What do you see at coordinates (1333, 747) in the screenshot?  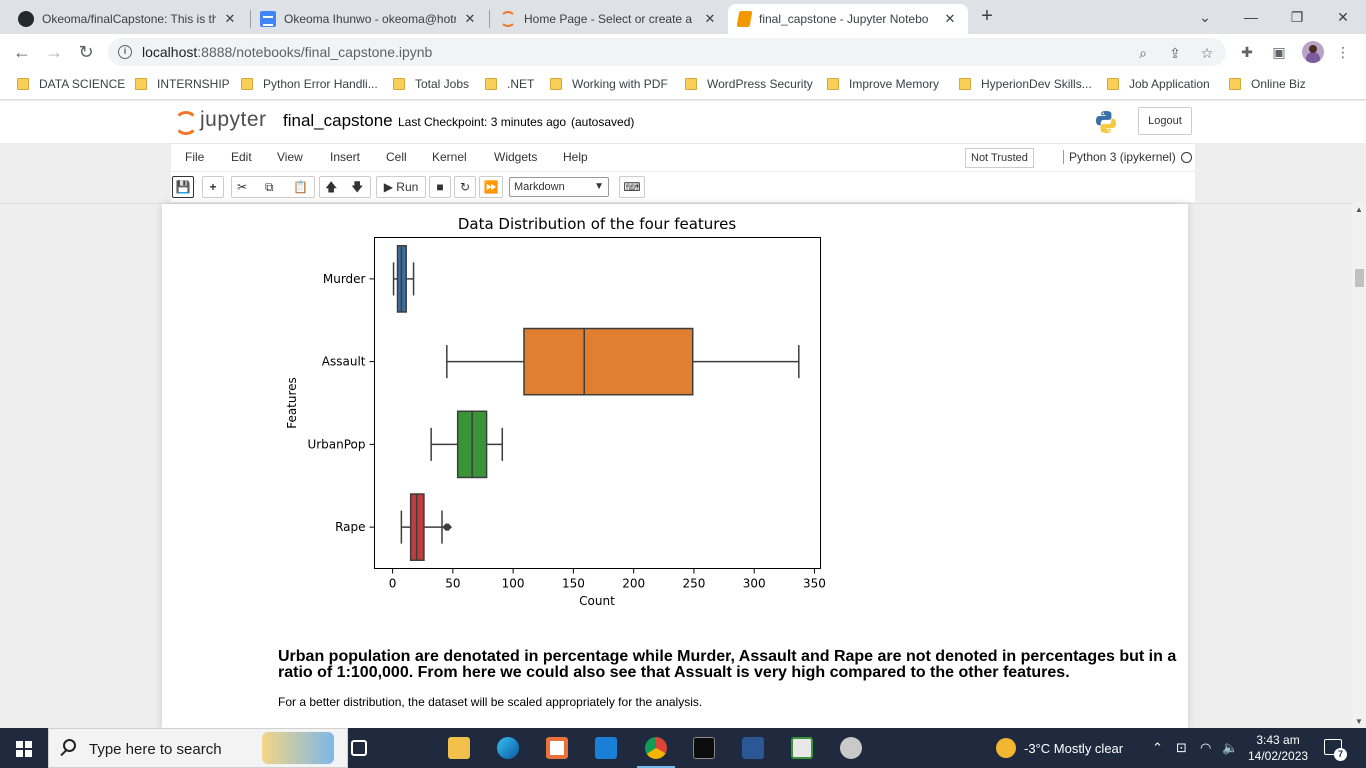 I see `notifications-icon` at bounding box center [1333, 747].